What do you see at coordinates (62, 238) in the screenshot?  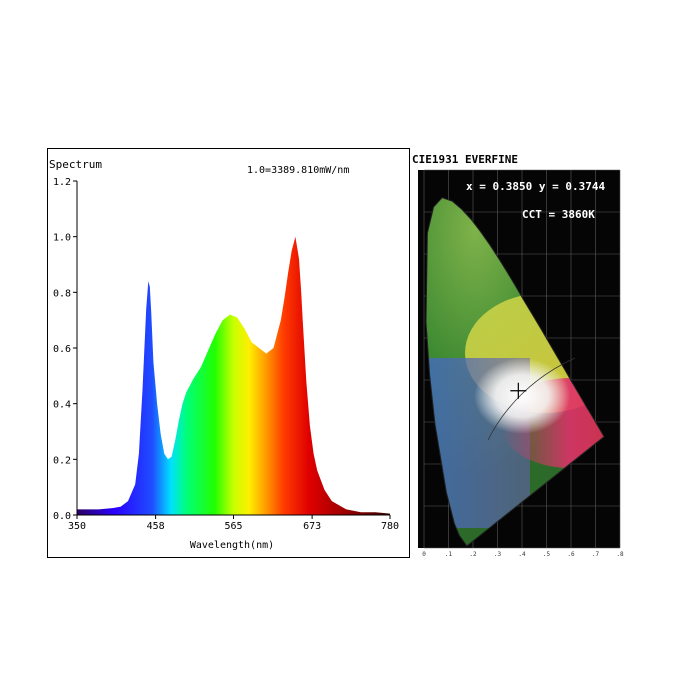 I see `spectrum-y-tick-label: 1.0` at bounding box center [62, 238].